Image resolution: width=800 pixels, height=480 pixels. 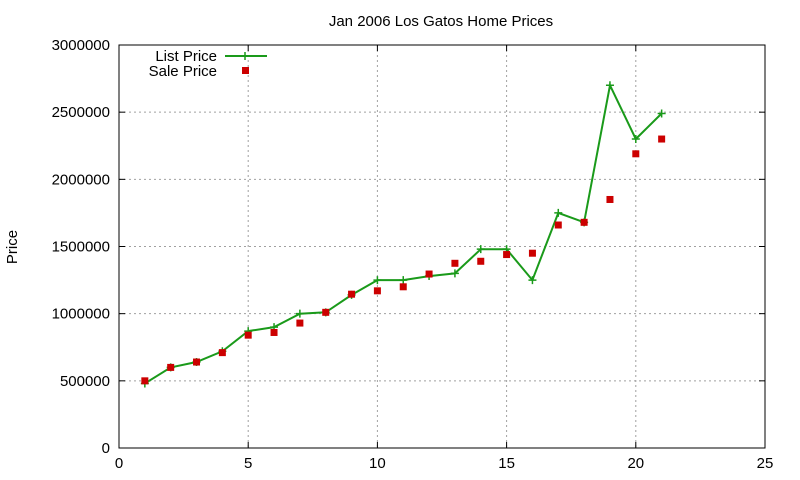 What do you see at coordinates (81, 112) in the screenshot?
I see `y-tick-label: 2500000` at bounding box center [81, 112].